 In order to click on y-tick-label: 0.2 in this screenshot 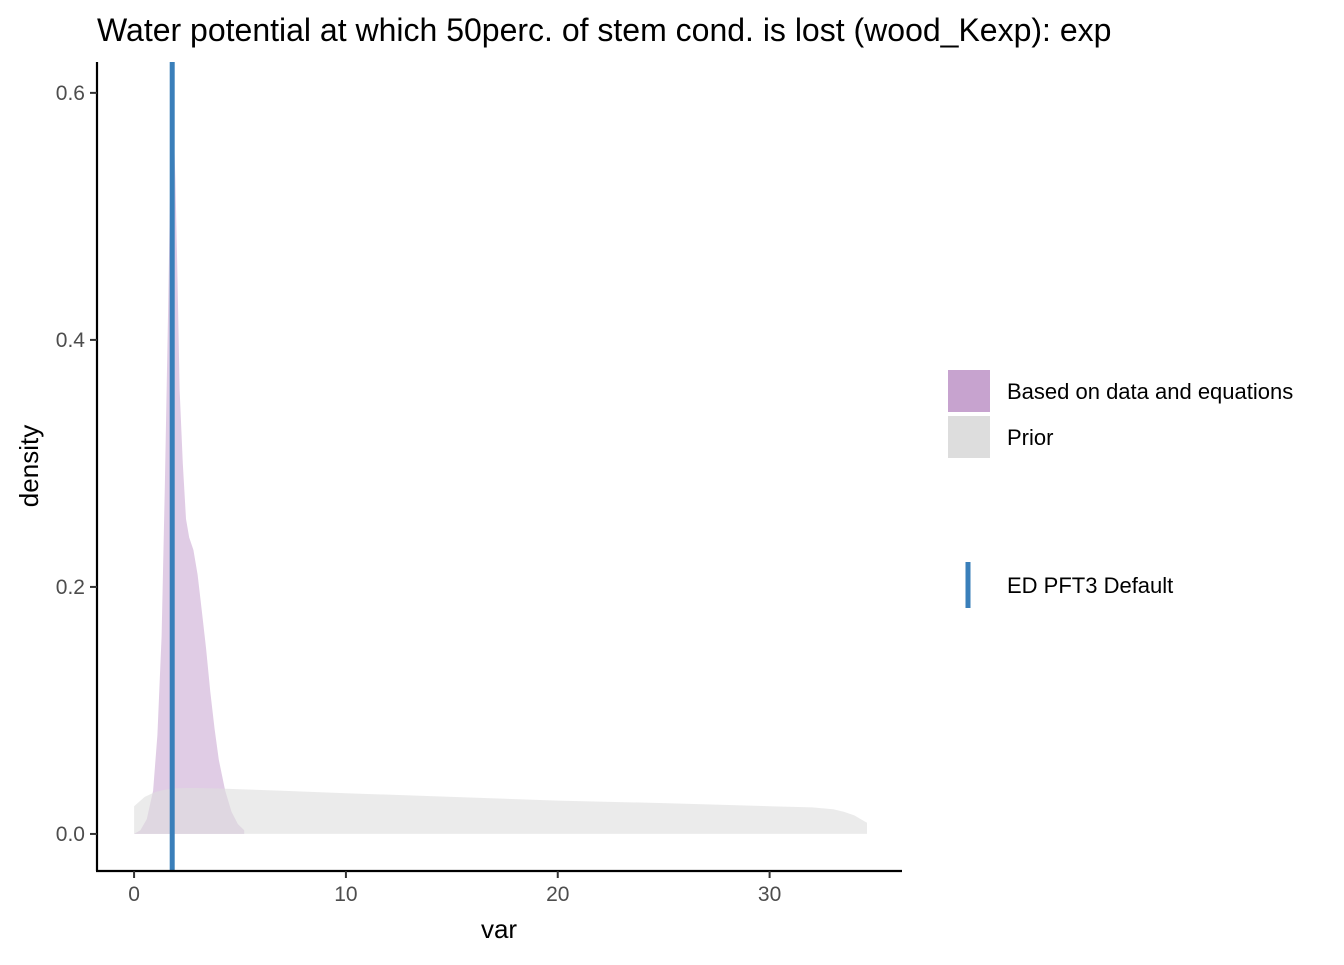, I will do `click(70, 587)`.